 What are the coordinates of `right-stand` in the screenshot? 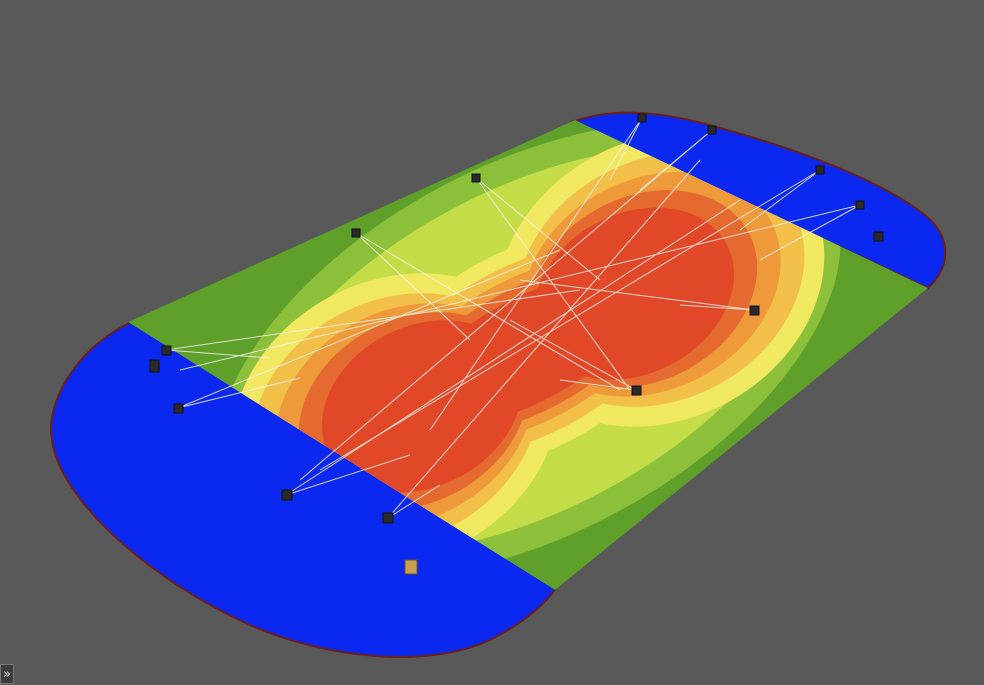 It's located at (758, 200).